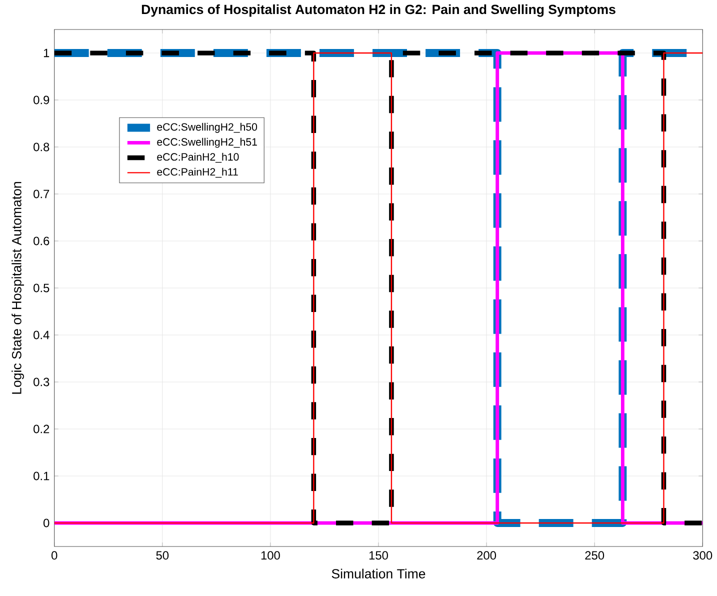 Image resolution: width=717 pixels, height=596 pixels. What do you see at coordinates (42, 241) in the screenshot?
I see `y-tick-label: 0.6` at bounding box center [42, 241].